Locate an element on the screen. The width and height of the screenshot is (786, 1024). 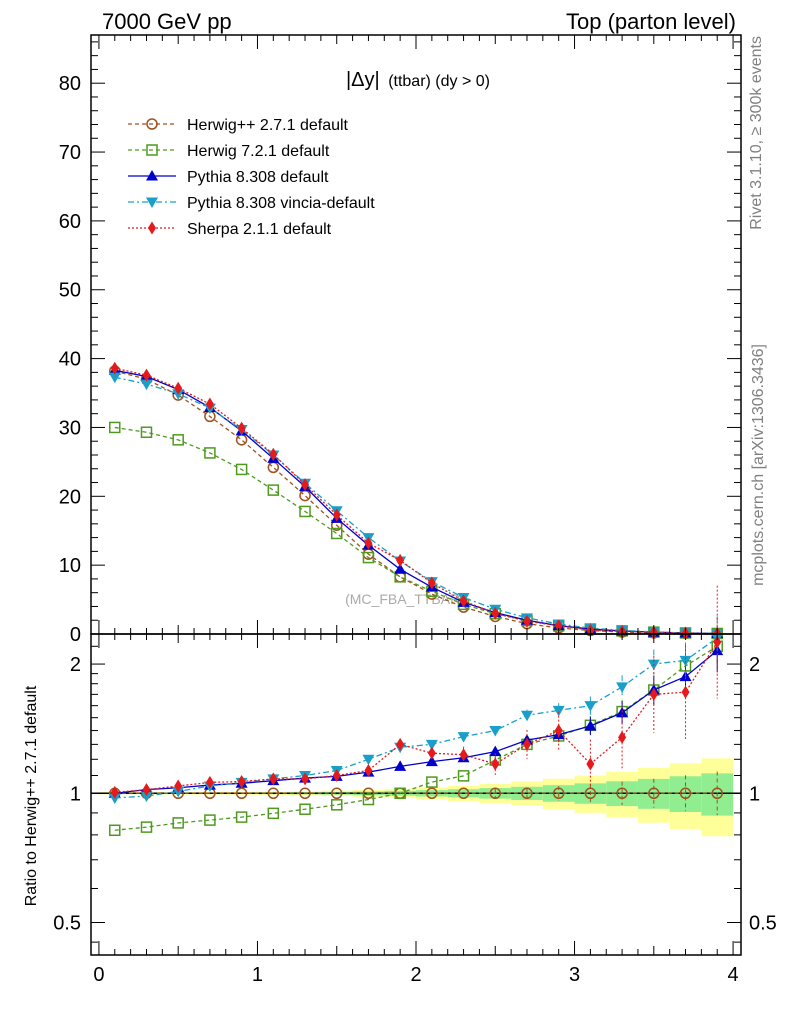
y-tick-label-20: 20 is located at coordinates (70, 497).